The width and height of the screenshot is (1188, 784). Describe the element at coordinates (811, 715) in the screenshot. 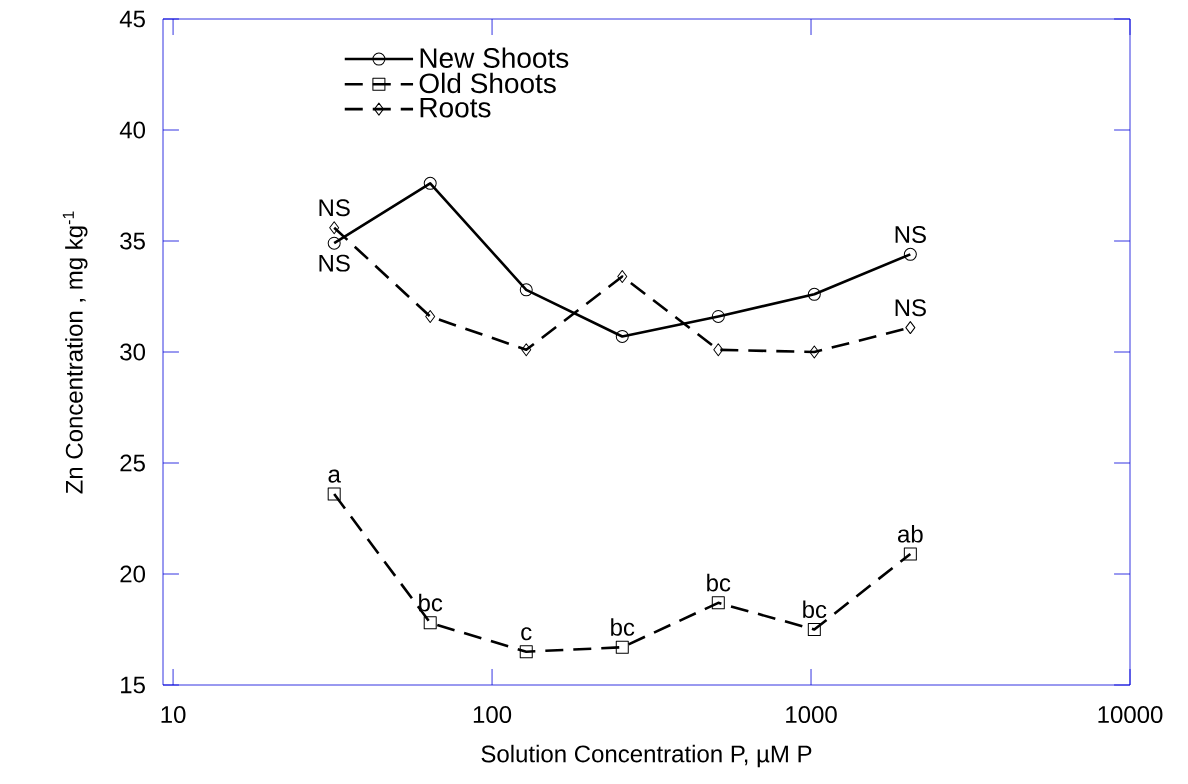

I see `x-tick-label: 1000` at that location.